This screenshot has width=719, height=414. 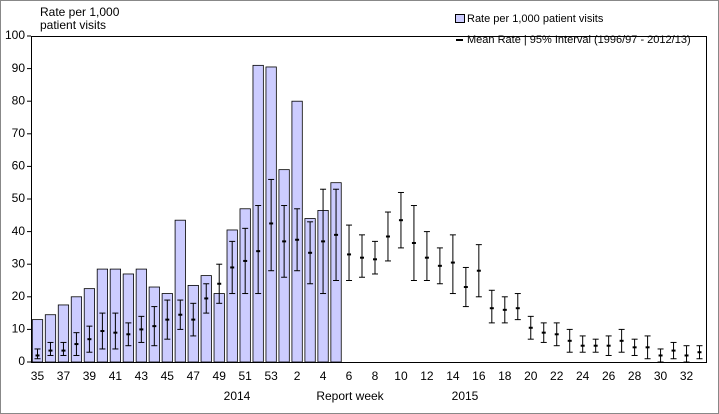 I want to click on x-tick-label: 51, so click(x=246, y=376).